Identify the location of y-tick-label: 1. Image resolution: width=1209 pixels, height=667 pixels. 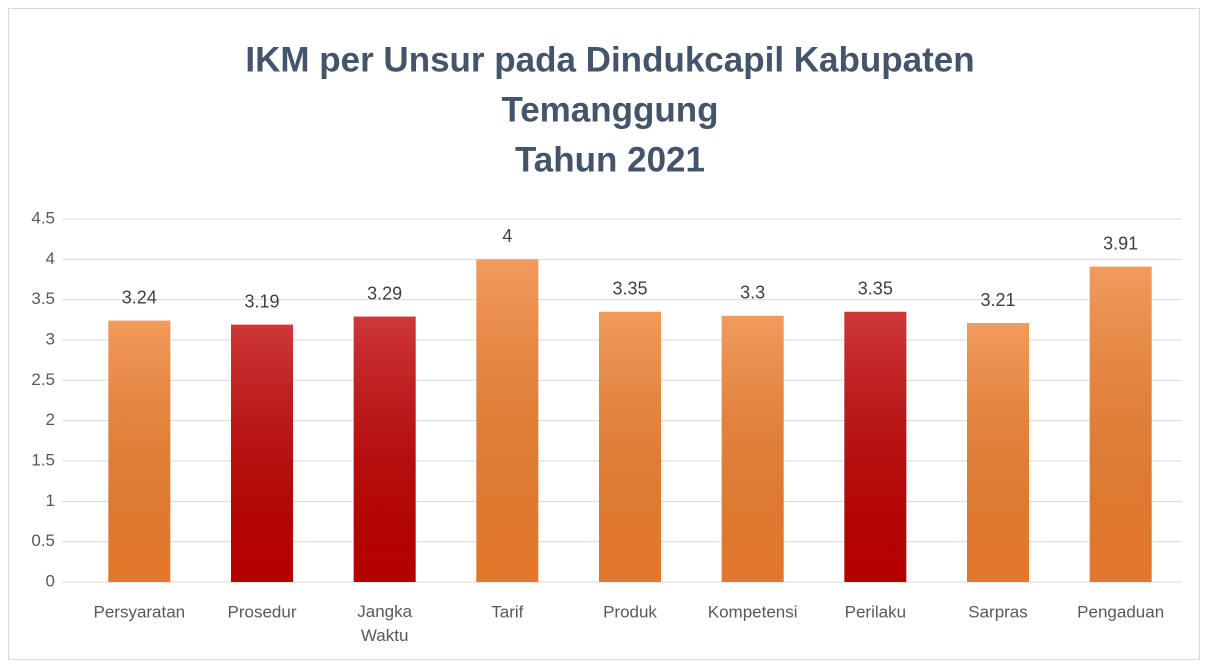
(50, 500).